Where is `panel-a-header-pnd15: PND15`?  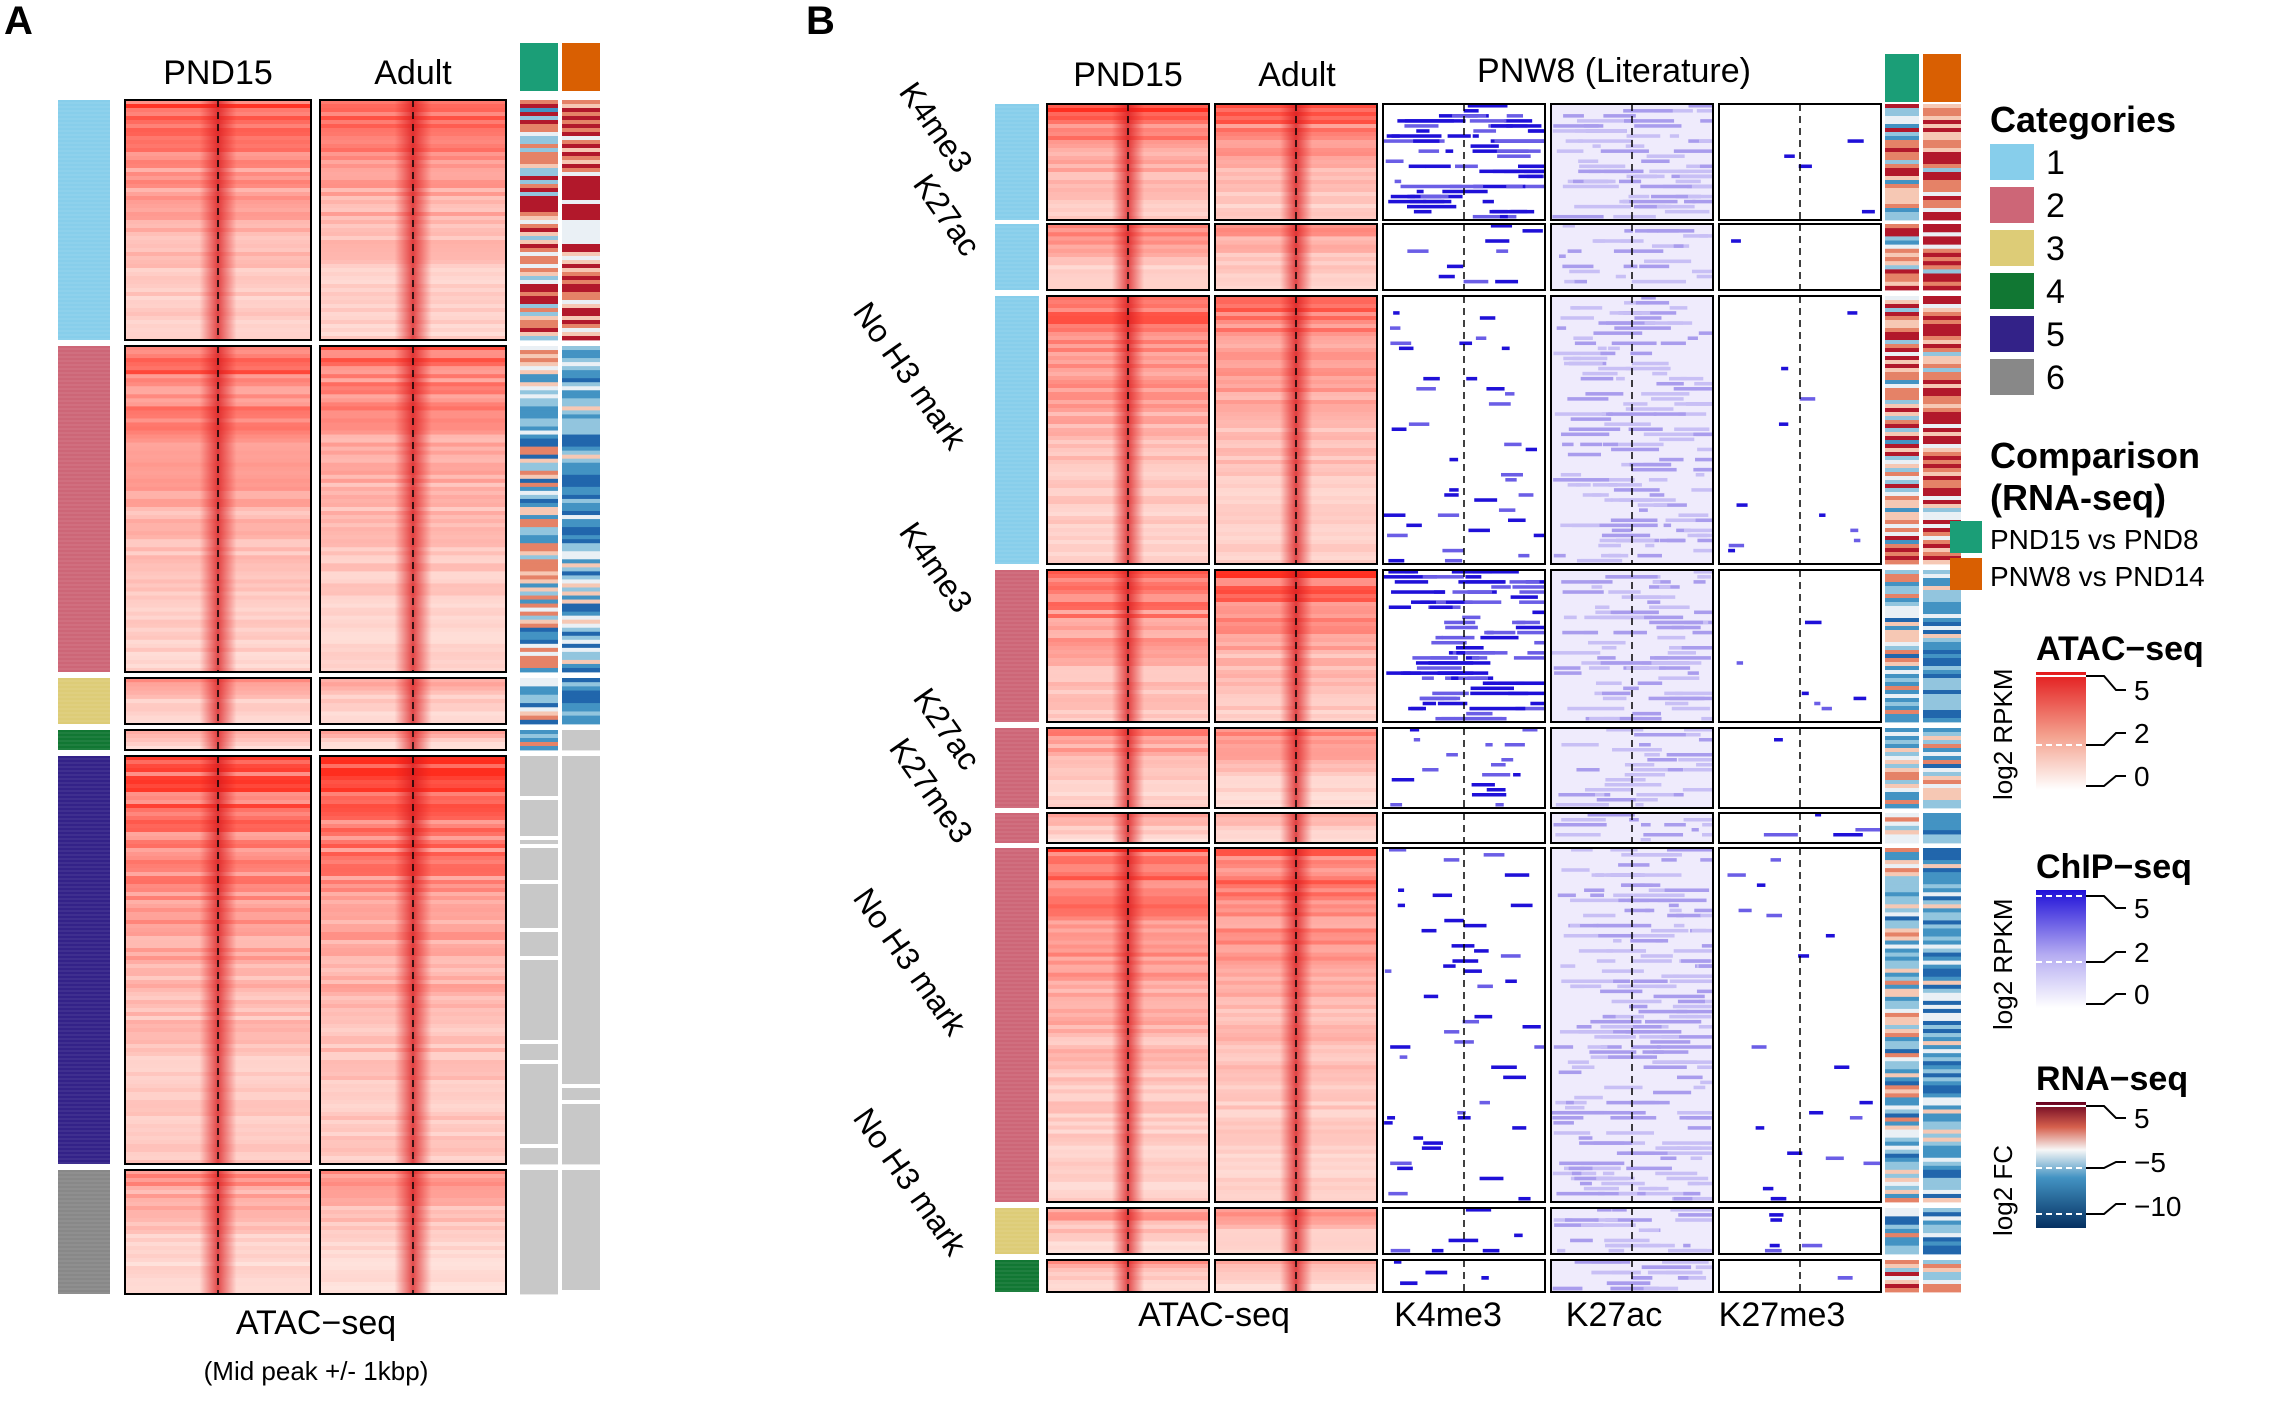 panel-a-header-pnd15: PND15 is located at coordinates (218, 73).